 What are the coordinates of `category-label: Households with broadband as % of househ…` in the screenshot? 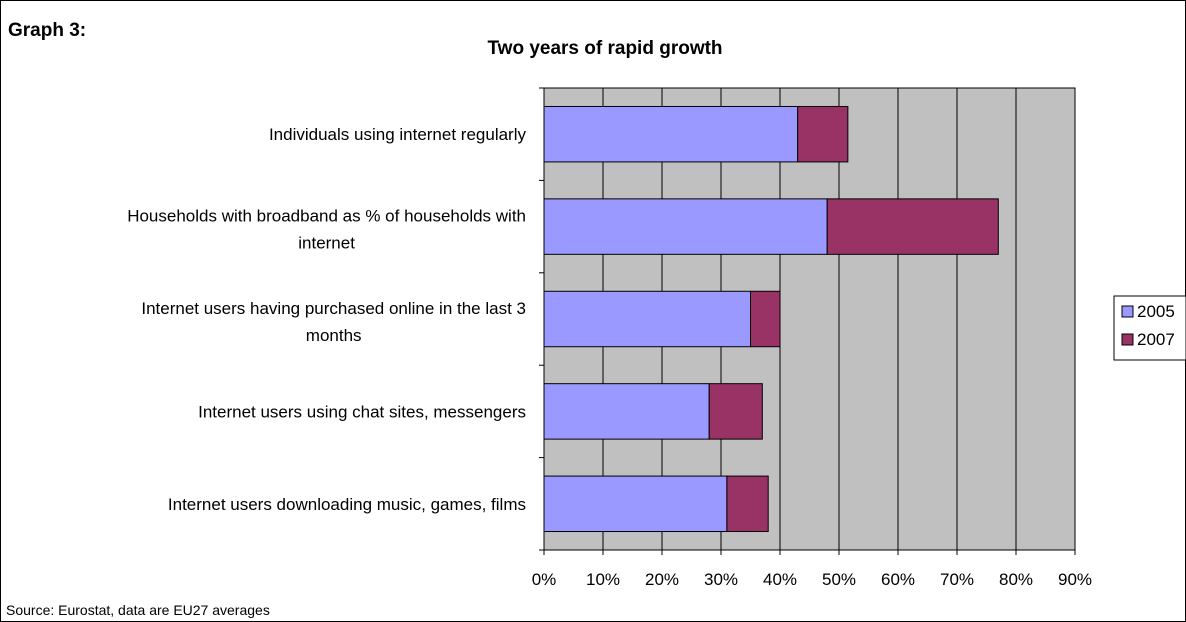 It's located at (326, 216).